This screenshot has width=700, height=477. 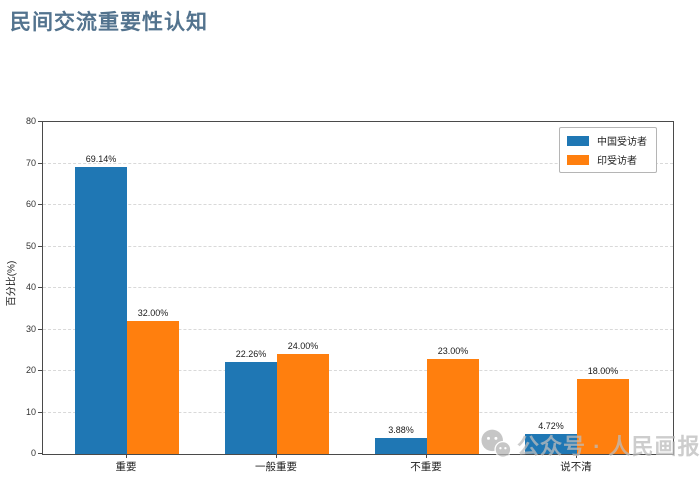 I want to click on bar-value-label: 3.88%, so click(x=401, y=429).